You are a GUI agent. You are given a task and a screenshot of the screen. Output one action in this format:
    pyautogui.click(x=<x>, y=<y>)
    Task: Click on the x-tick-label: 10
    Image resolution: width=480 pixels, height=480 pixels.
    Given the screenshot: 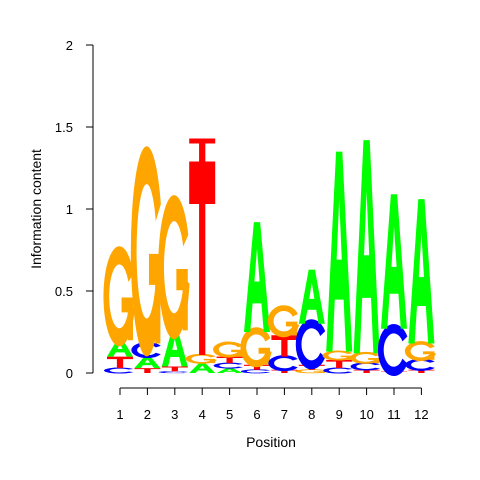 What is the action you would take?
    pyautogui.click(x=366, y=414)
    